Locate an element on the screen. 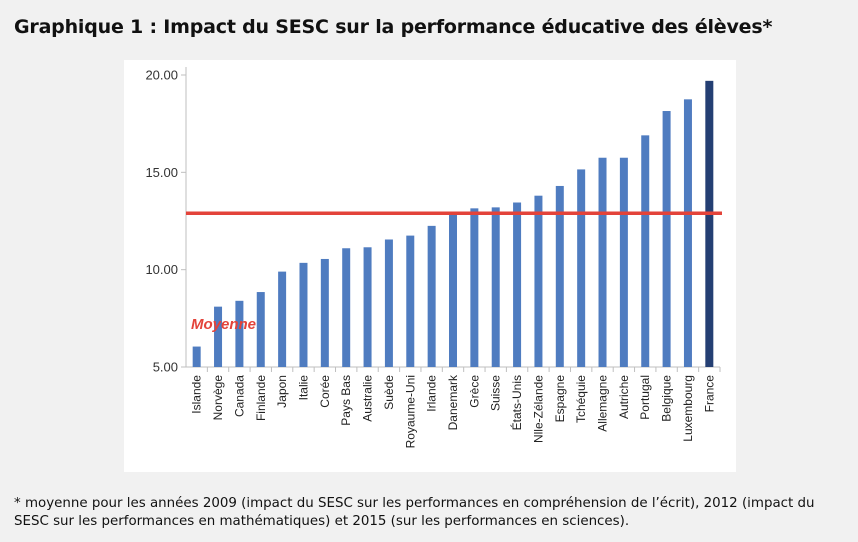  x-tick-label: Islande is located at coordinates (197, 394).